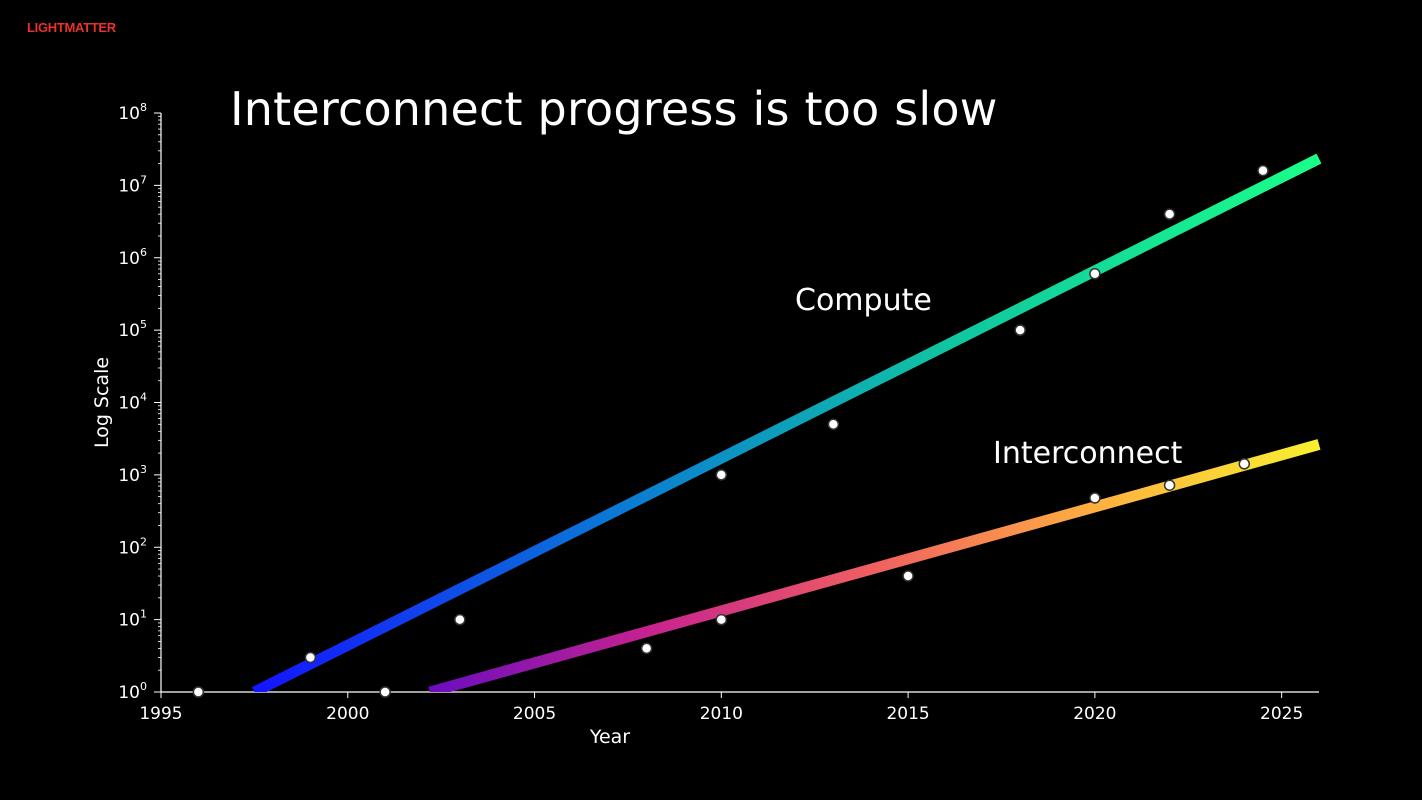 The width and height of the screenshot is (1422, 800). What do you see at coordinates (132, 474) in the screenshot?
I see `y-tick-label: 10³` at bounding box center [132, 474].